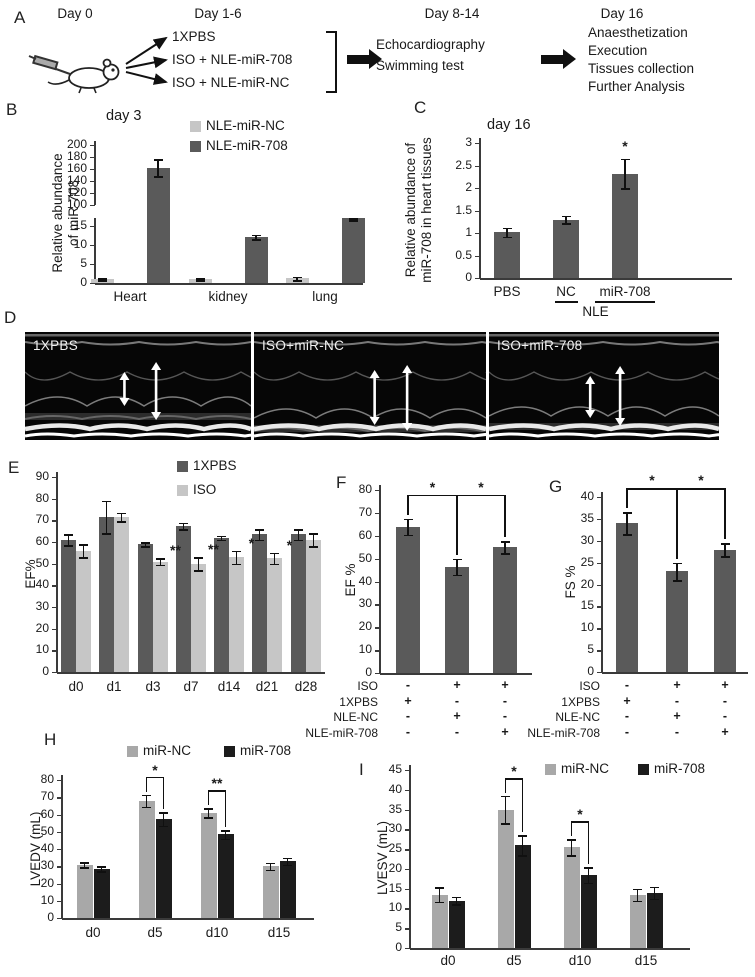 The height and width of the screenshot is (977, 755). What do you see at coordinates (595, 311) in the screenshot?
I see `group-label: NLE` at bounding box center [595, 311].